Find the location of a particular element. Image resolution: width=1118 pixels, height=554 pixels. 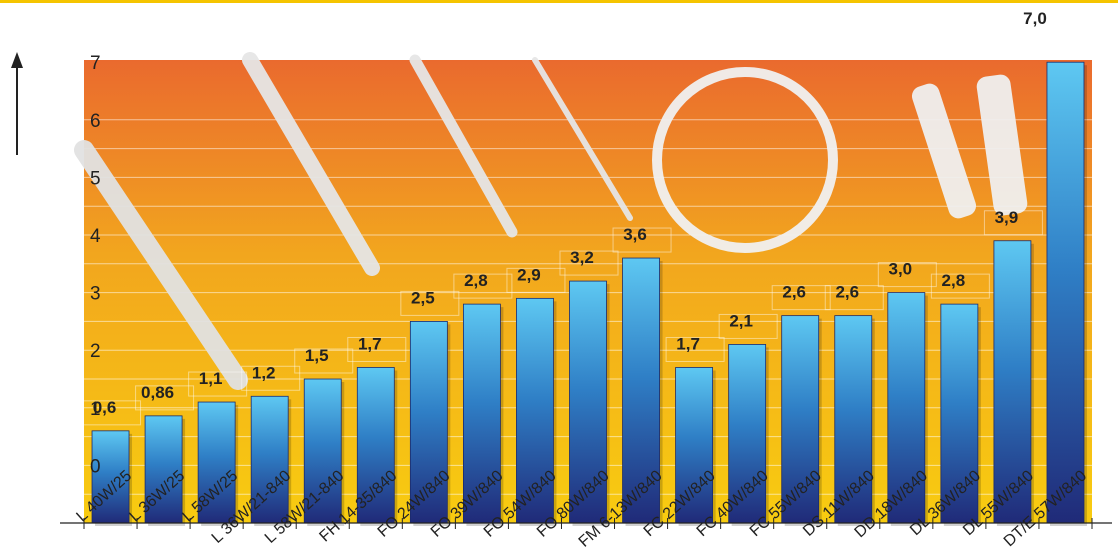

y-axis: 0 1 2 3 4 5 6 7 is located at coordinates (95, 265).